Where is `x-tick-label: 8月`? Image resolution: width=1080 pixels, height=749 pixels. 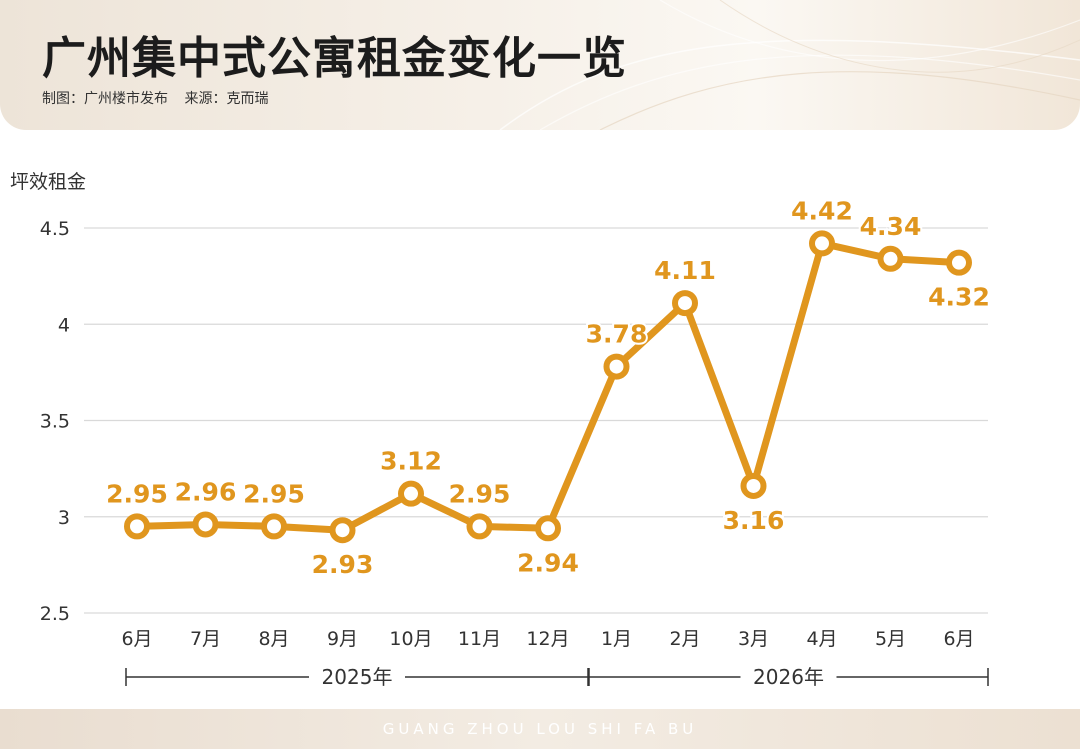
x-tick-label: 8月 is located at coordinates (273, 639).